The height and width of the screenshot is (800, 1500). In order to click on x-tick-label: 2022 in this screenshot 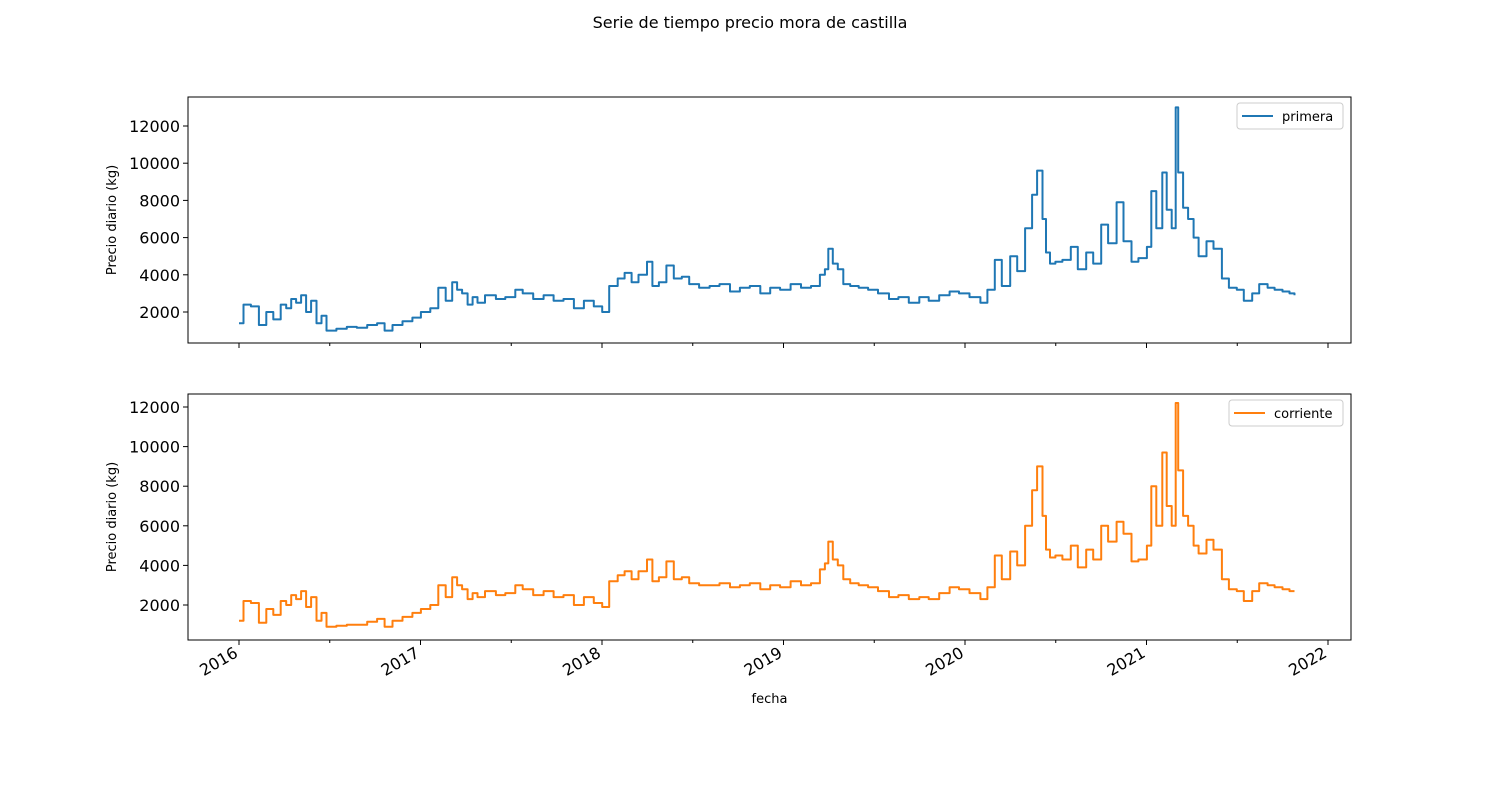, I will do `click(1307, 661)`.